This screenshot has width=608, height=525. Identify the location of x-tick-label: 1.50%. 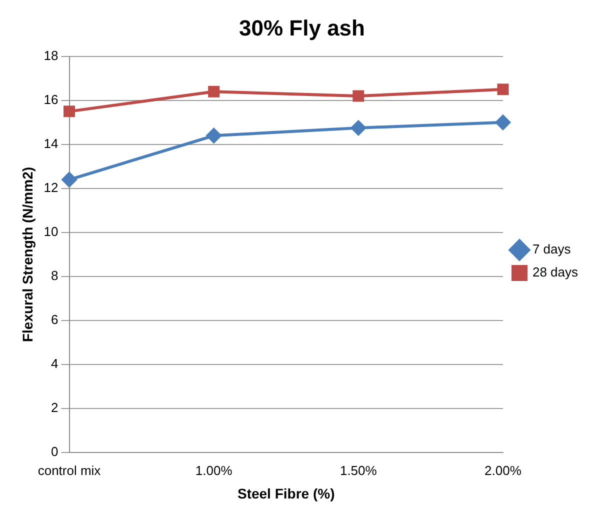
(359, 470).